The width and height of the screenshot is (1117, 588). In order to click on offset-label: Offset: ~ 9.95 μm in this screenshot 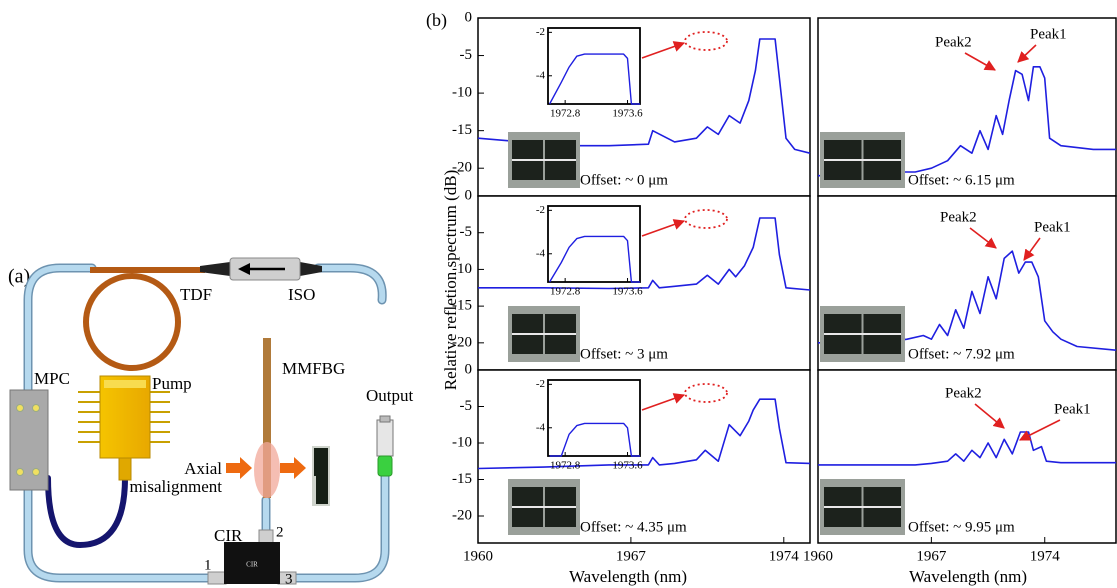, I will do `click(961, 527)`.